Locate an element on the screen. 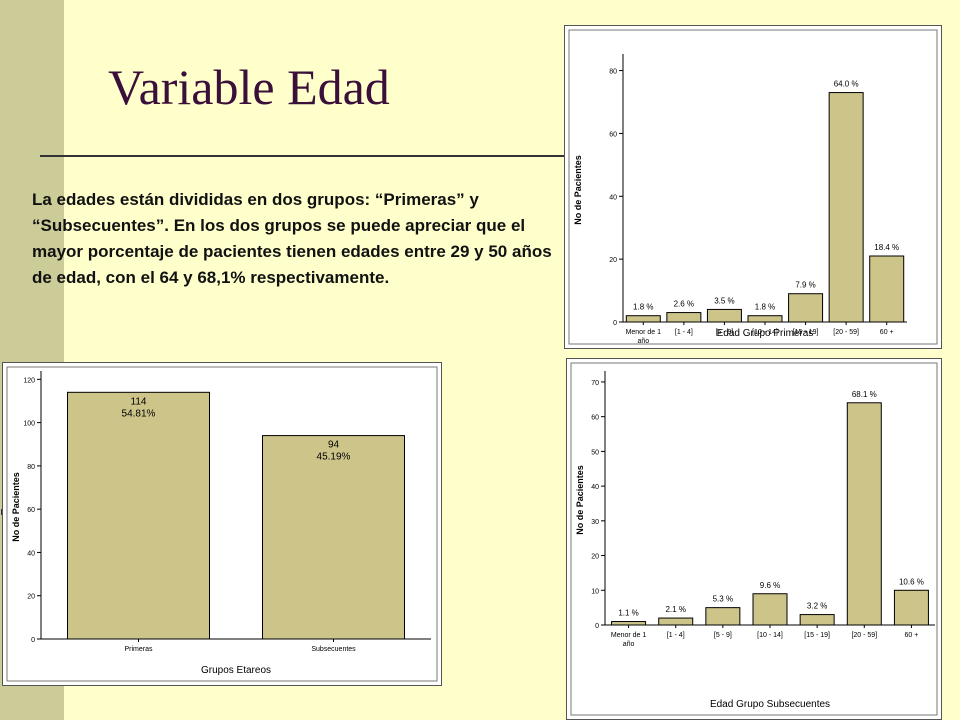 The width and height of the screenshot is (960, 720). y-tick-label: 50 is located at coordinates (595, 452).